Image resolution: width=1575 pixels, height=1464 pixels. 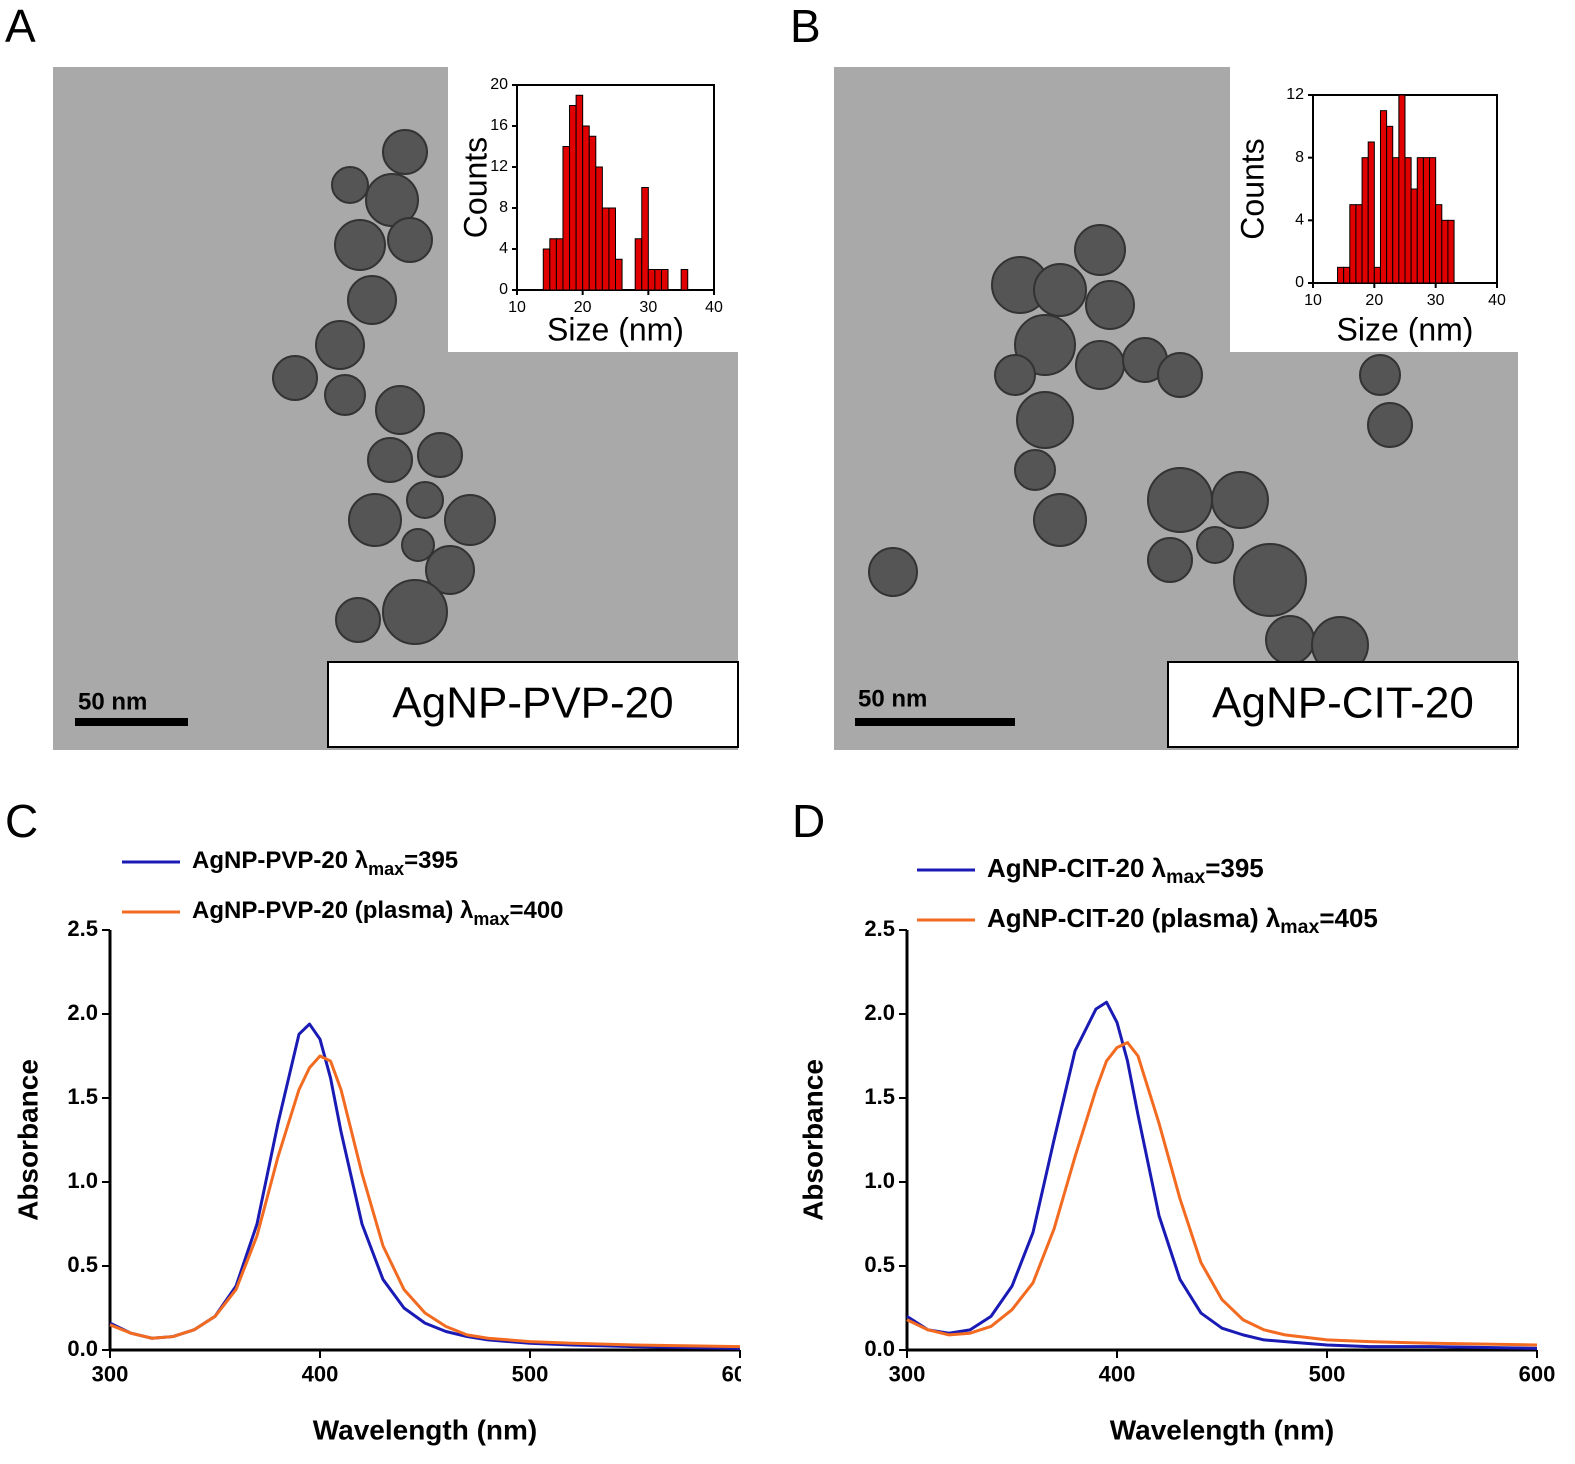 I want to click on x-axis-label: Wavelength (nm), so click(x=1222, y=1429).